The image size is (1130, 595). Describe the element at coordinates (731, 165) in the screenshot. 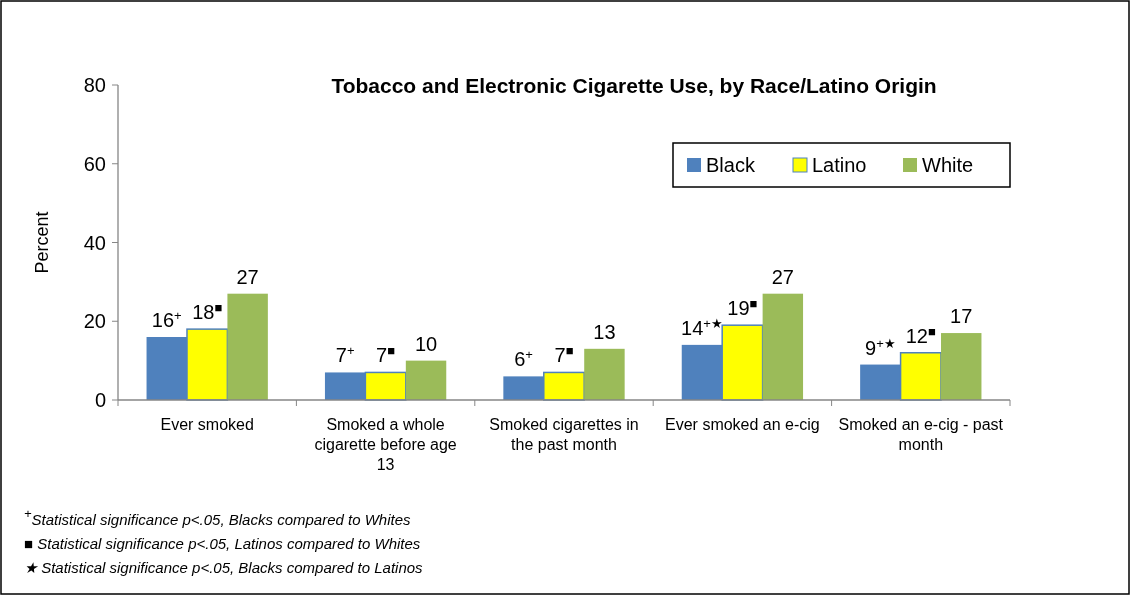

I see `legend-label: Black` at that location.